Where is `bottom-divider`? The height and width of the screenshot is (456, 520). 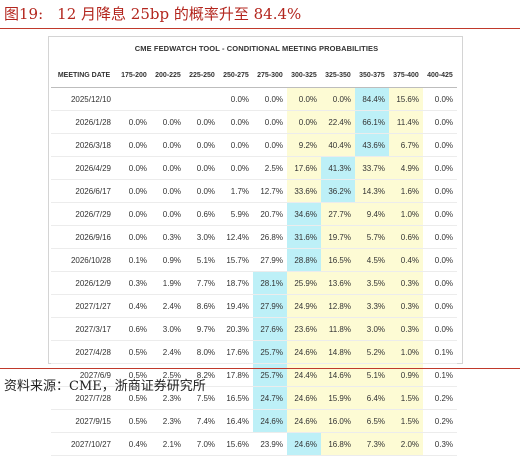 bottom-divider is located at coordinates (260, 368).